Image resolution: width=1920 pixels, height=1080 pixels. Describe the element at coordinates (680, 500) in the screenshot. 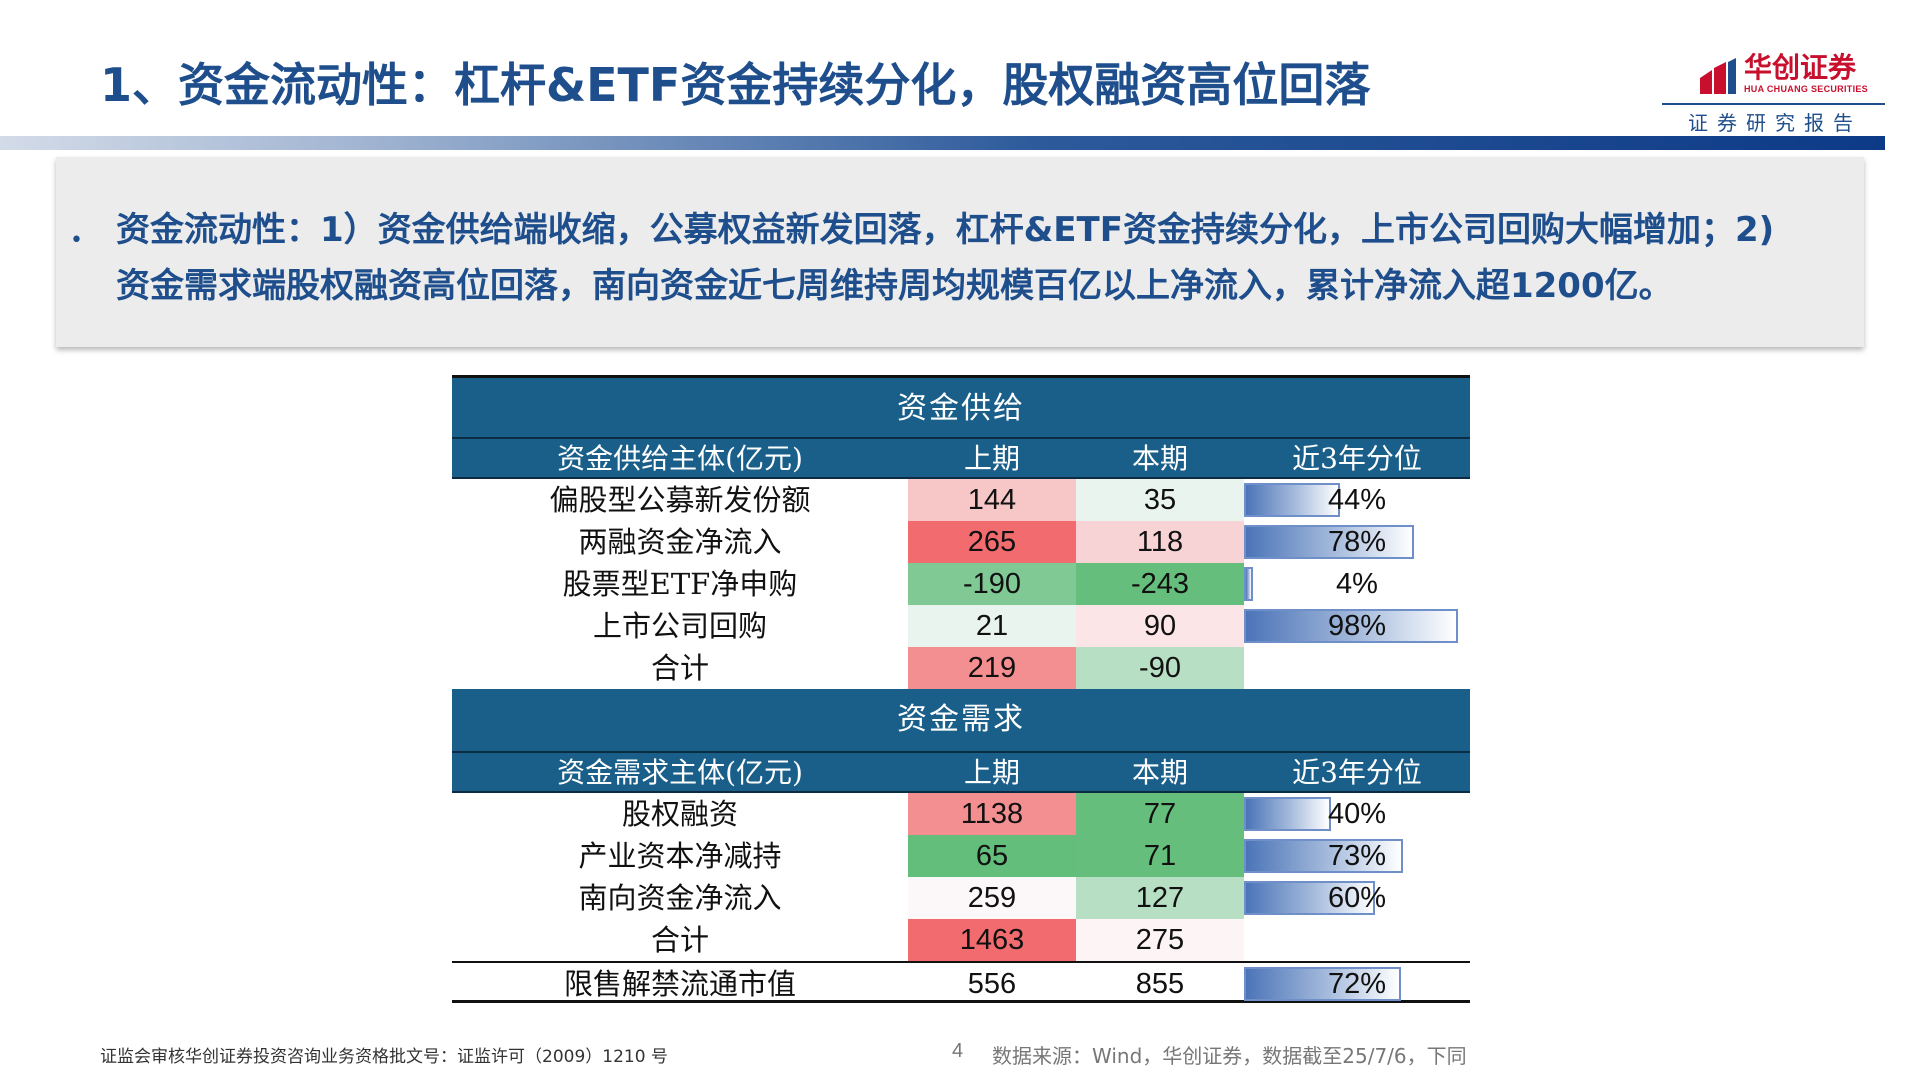

I see `row-label: 偏股型公募新发份额` at that location.